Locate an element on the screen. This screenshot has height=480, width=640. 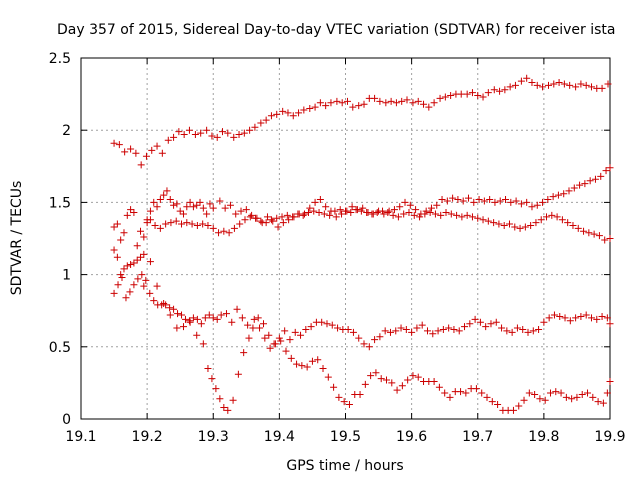
x-tick-label: 19.5 is located at coordinates (345, 437).